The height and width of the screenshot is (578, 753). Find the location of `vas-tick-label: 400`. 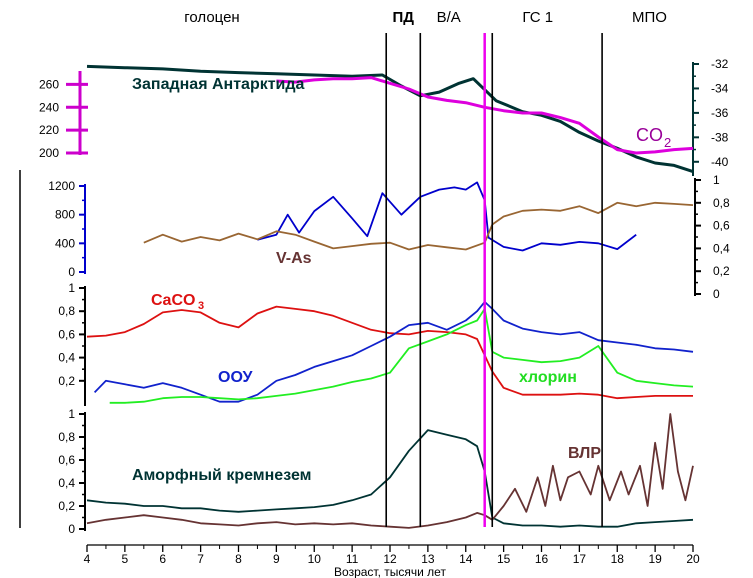

vas-tick-label: 400 is located at coordinates (65, 243).